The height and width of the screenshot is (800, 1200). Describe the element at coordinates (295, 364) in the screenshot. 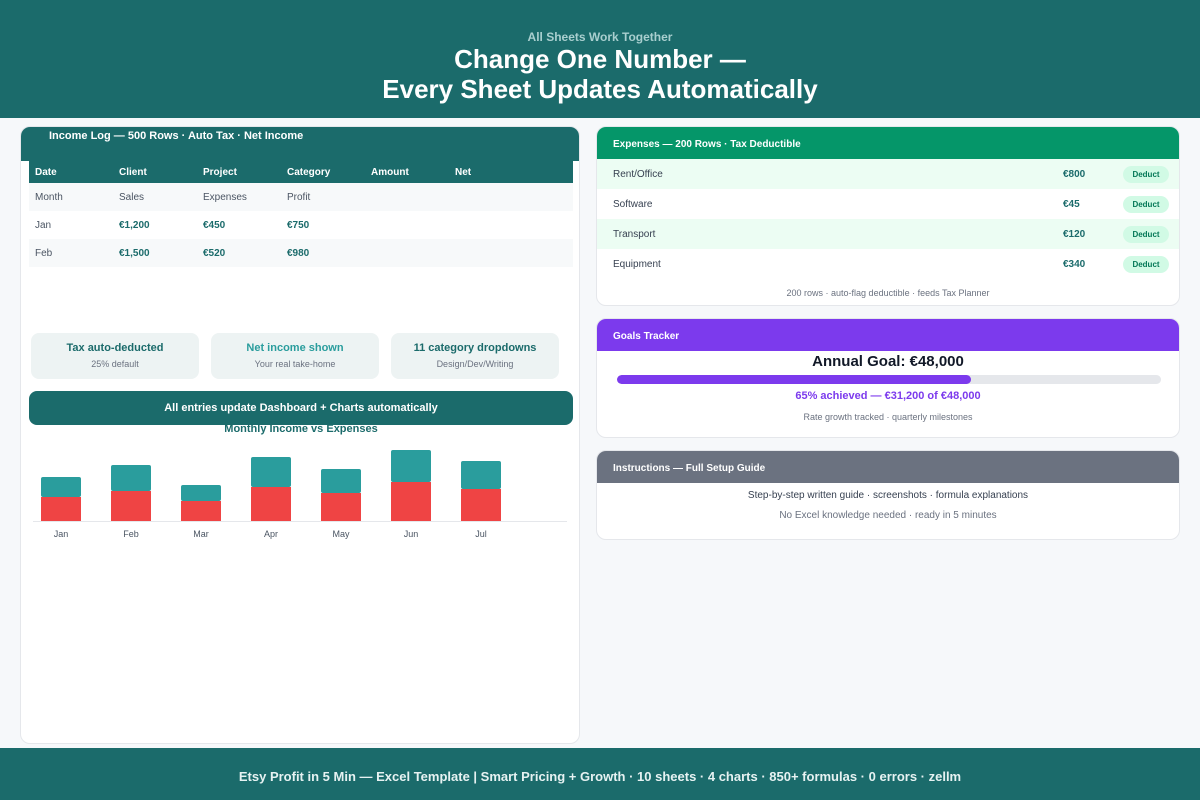

I see `feature-subtitle: Your real take-home` at that location.